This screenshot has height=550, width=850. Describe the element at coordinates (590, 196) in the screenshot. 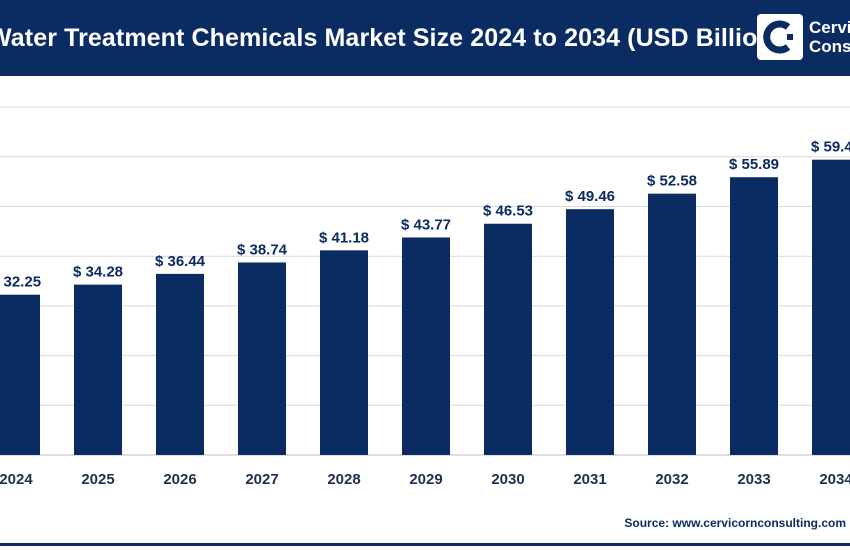

I see `data-label-2031: $ 49.46` at that location.